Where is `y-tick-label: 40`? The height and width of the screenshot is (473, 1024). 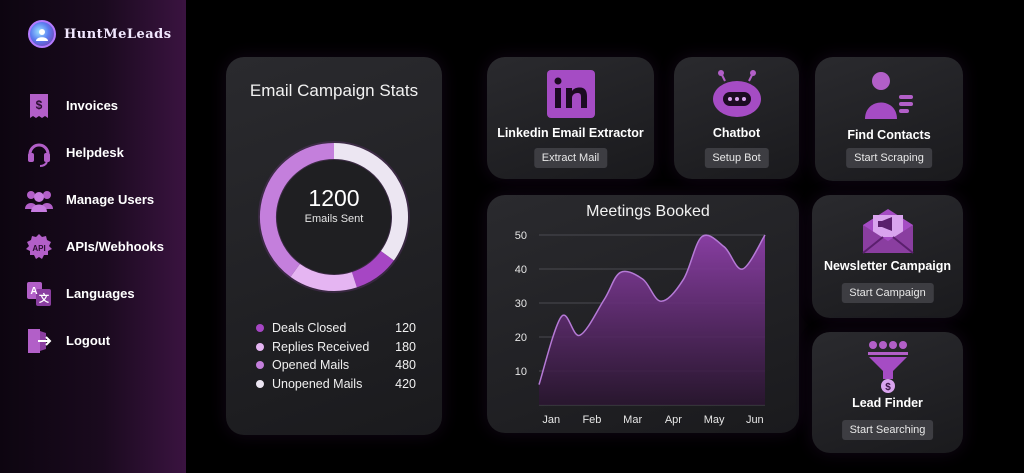
y-tick-label: 40 is located at coordinates (521, 270).